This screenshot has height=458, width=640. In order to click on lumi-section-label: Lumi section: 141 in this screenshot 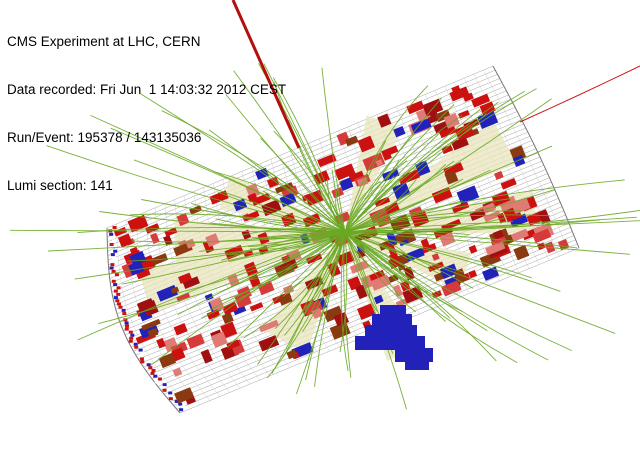, I will do `click(60, 185)`.